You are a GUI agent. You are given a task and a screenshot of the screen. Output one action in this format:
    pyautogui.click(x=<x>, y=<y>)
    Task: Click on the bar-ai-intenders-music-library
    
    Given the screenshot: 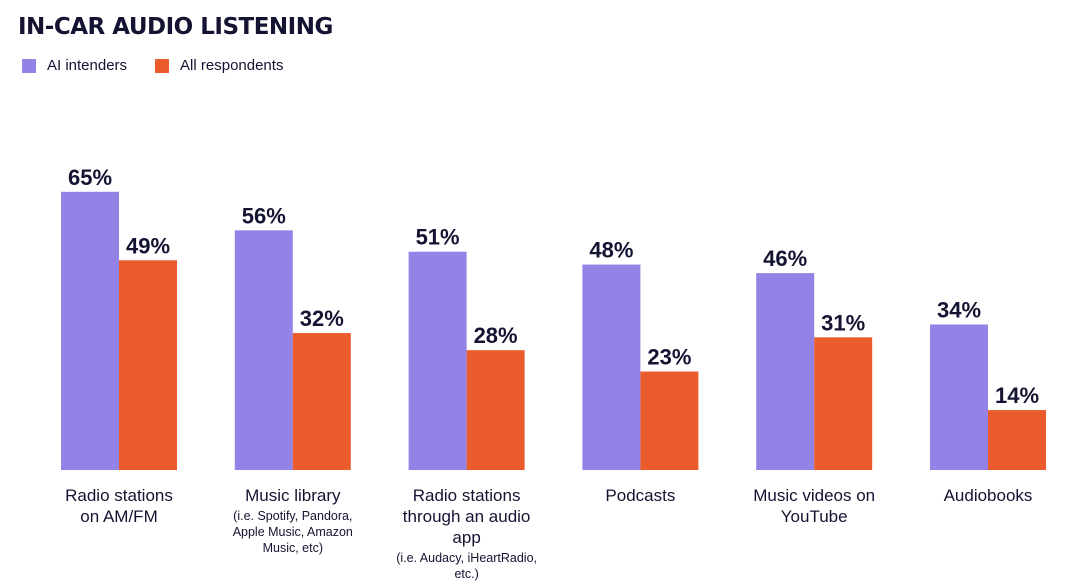 What is the action you would take?
    pyautogui.click(x=263, y=350)
    